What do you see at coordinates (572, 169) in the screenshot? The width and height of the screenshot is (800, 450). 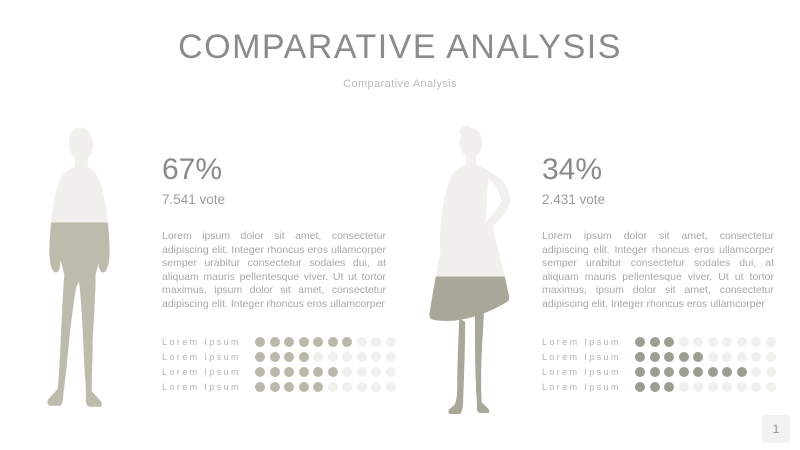 I see `percent-value: 34%` at bounding box center [572, 169].